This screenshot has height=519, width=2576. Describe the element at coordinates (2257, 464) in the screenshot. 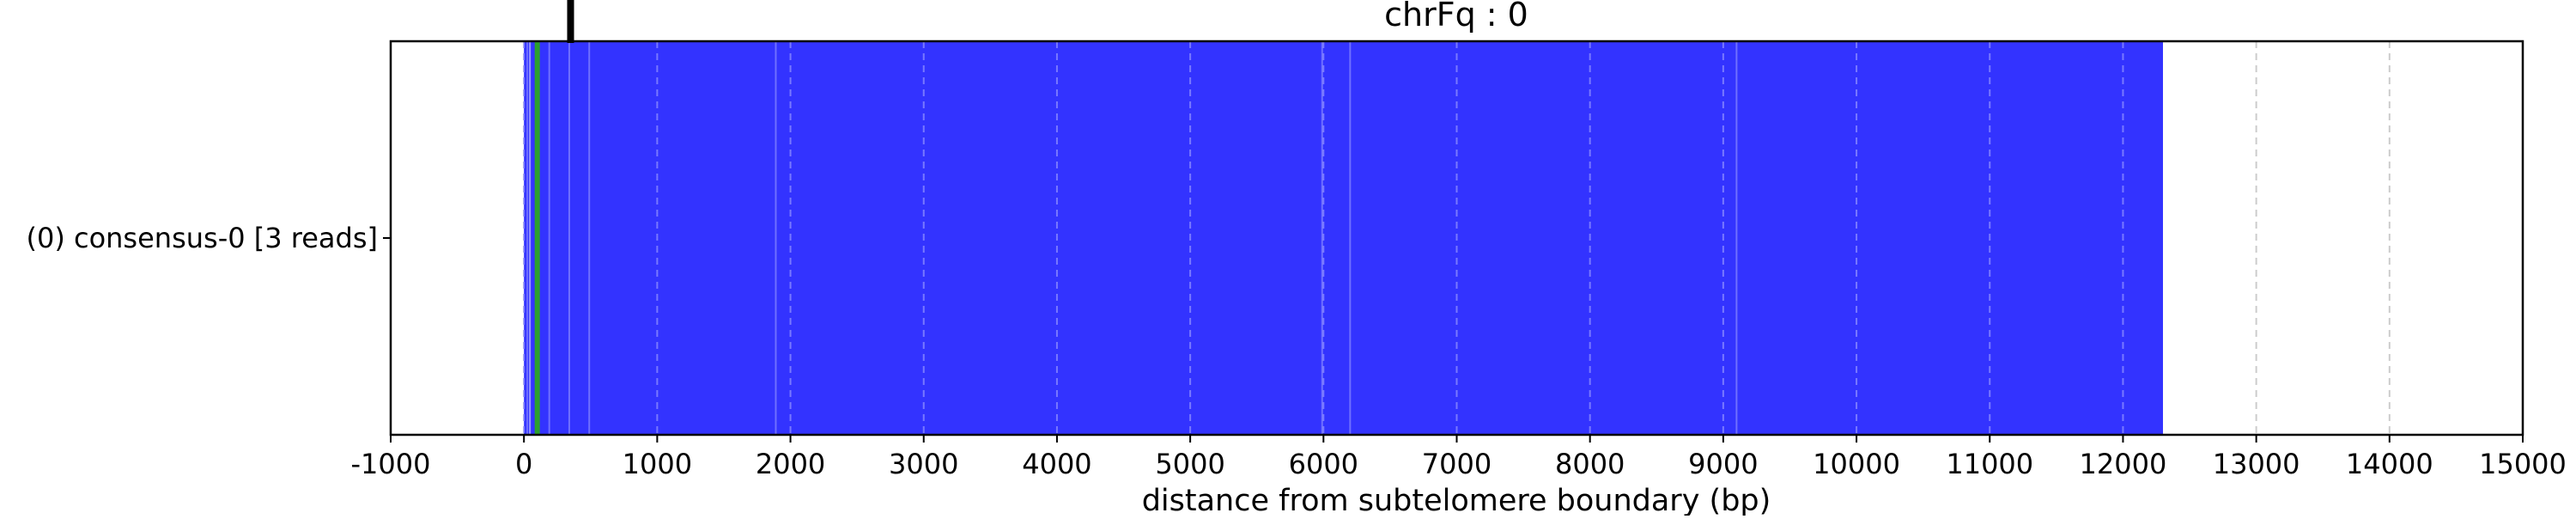

I see `x-tick-label: 13000` at that location.